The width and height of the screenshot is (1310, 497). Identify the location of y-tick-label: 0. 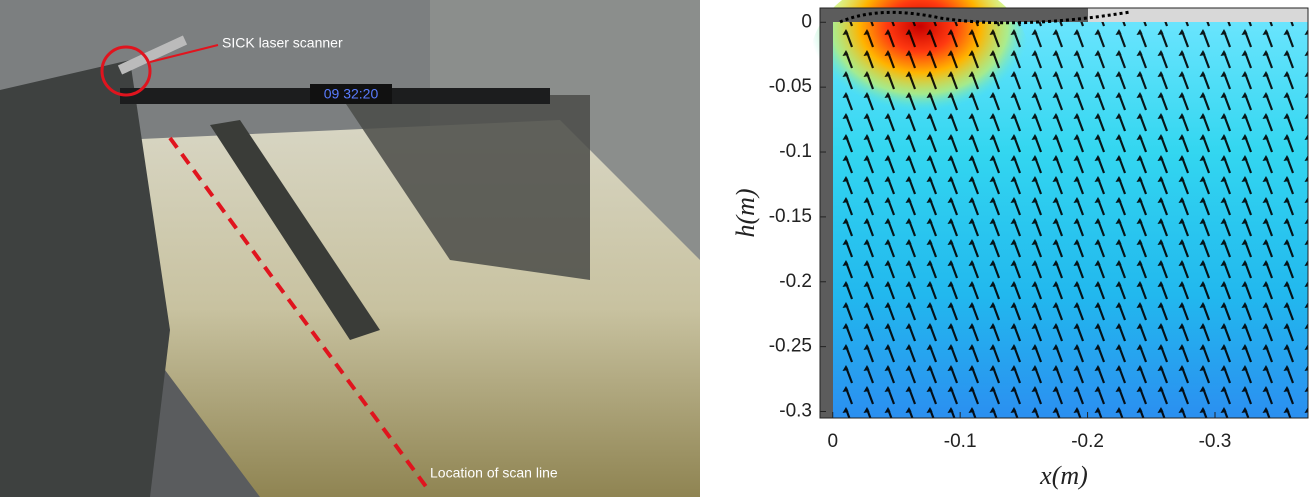
(806, 21).